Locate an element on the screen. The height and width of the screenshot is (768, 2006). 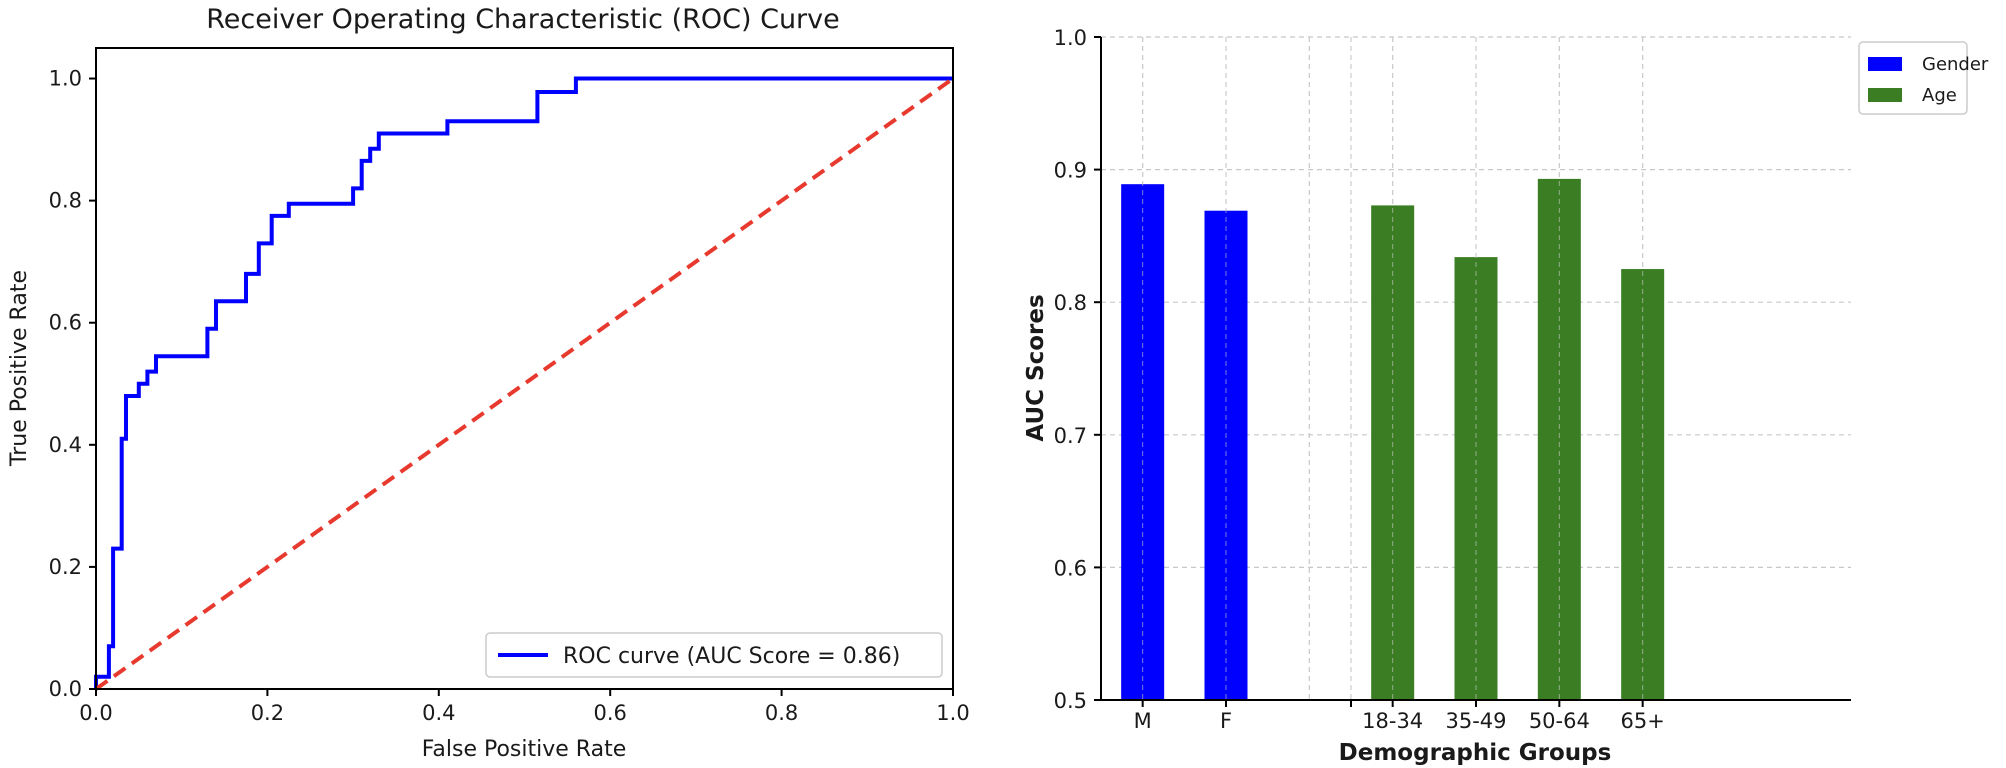
roc-legend-label: ROC curve (AUC Score = 0.86) is located at coordinates (731, 656).